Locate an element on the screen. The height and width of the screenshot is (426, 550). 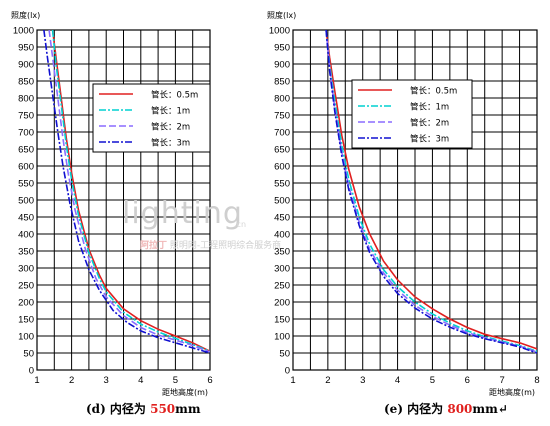
chart-right-legend-label-2: 管长：1m is located at coordinates (429, 107).